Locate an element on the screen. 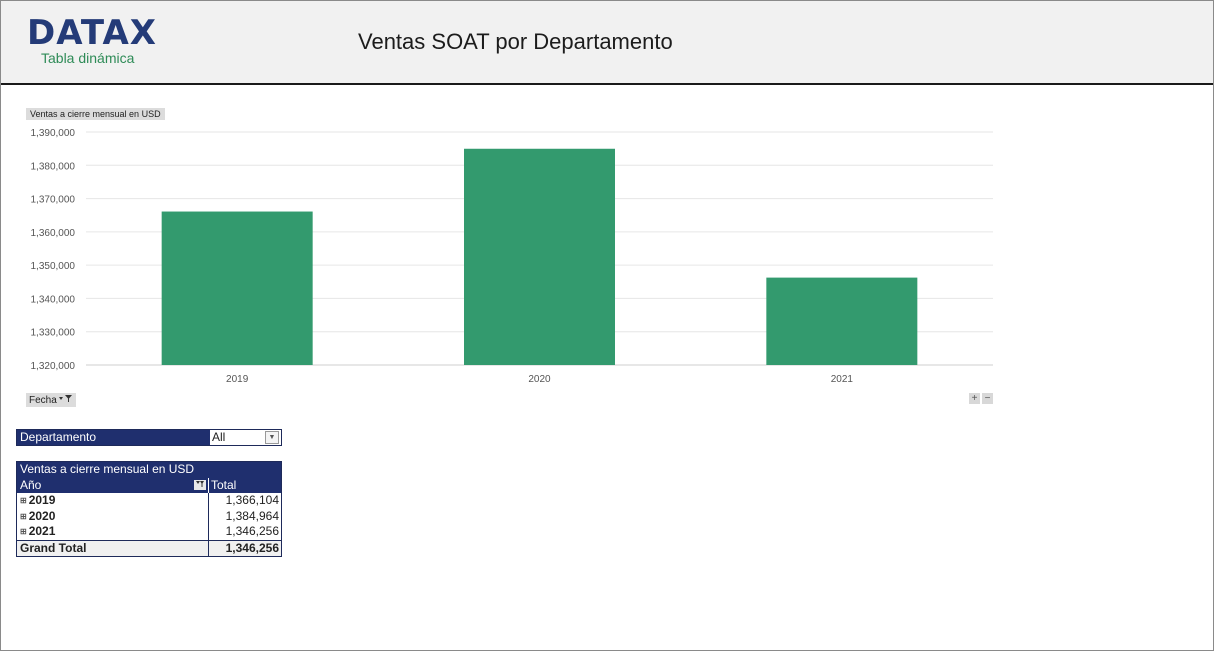  x-tick-label: 2020 is located at coordinates (539, 379).